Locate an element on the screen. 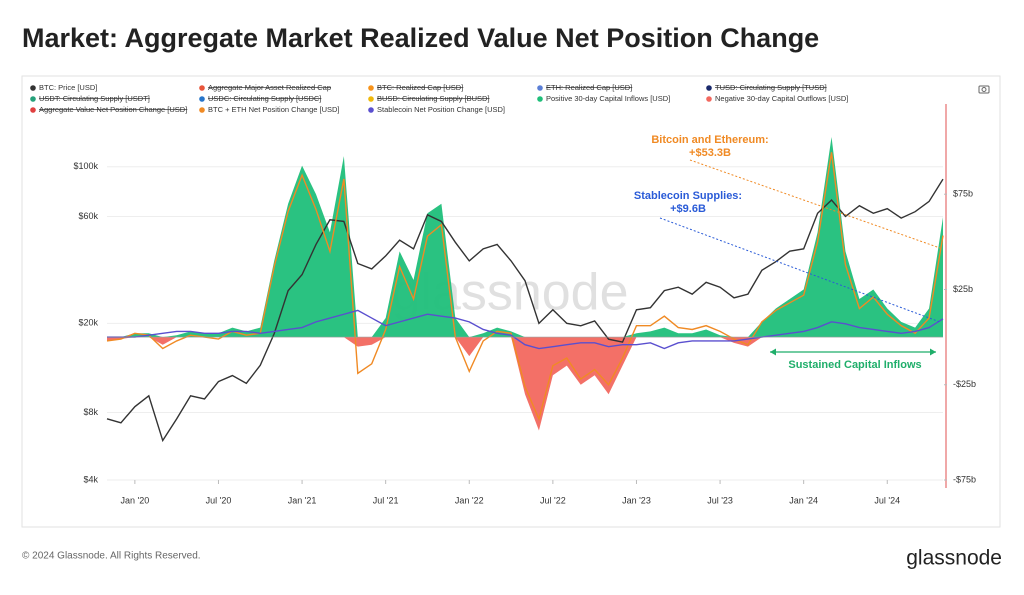 The image size is (1024, 595). area is located at coordinates (525, 384).